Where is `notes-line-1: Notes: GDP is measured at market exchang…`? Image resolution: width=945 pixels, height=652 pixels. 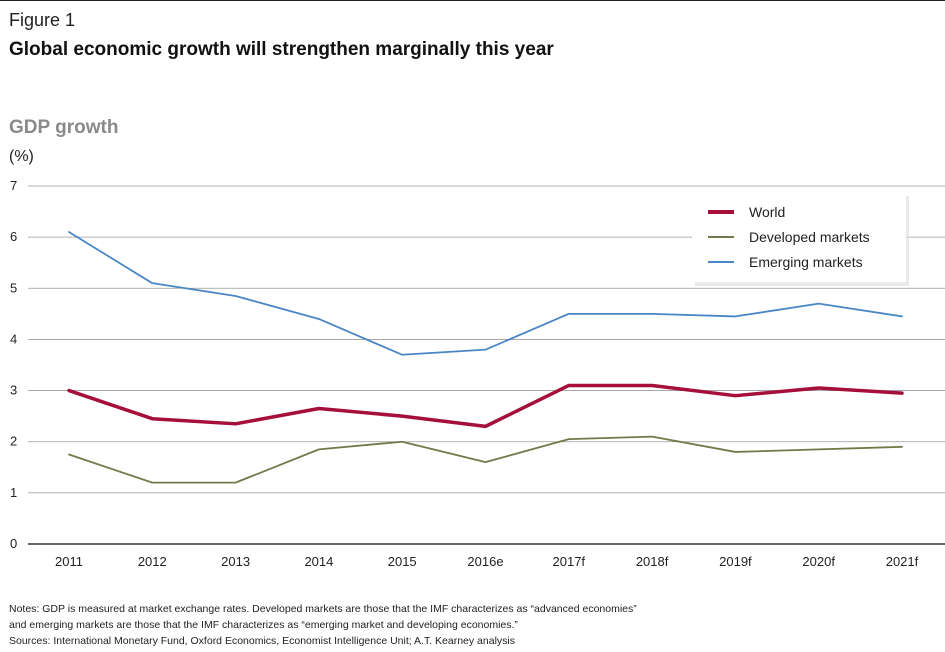 notes-line-1: Notes: GDP is measured at market exchang… is located at coordinates (323, 609).